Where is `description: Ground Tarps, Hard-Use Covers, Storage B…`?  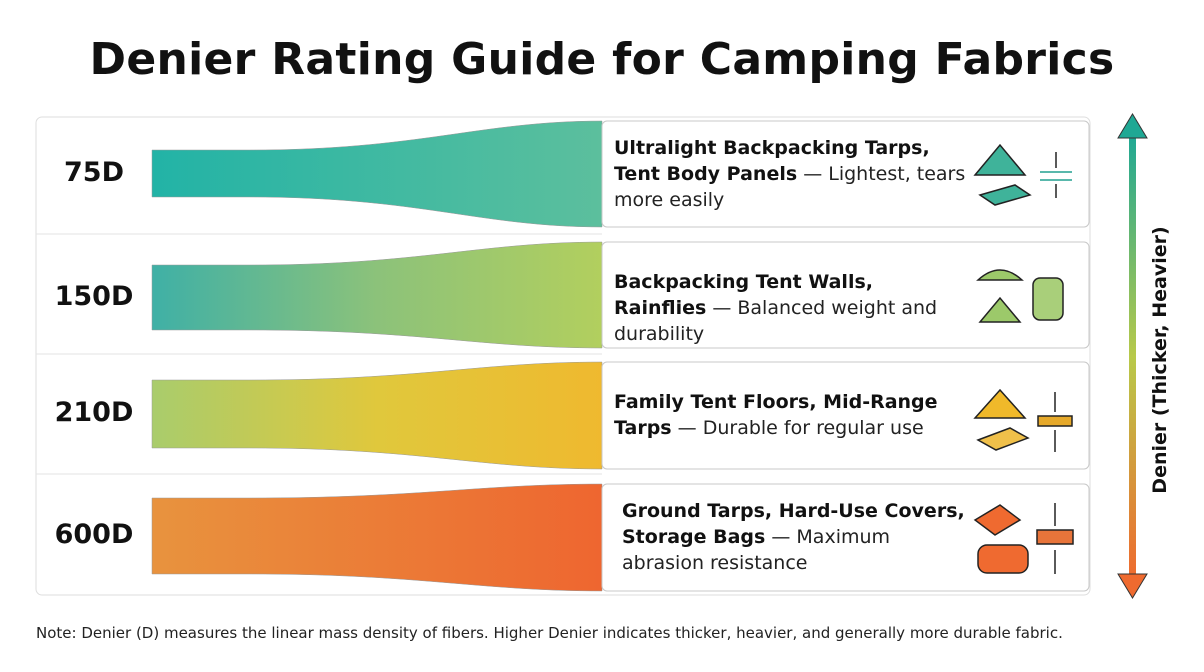
description: Ground Tarps, Hard-Use Covers, Storage B… is located at coordinates (799, 537).